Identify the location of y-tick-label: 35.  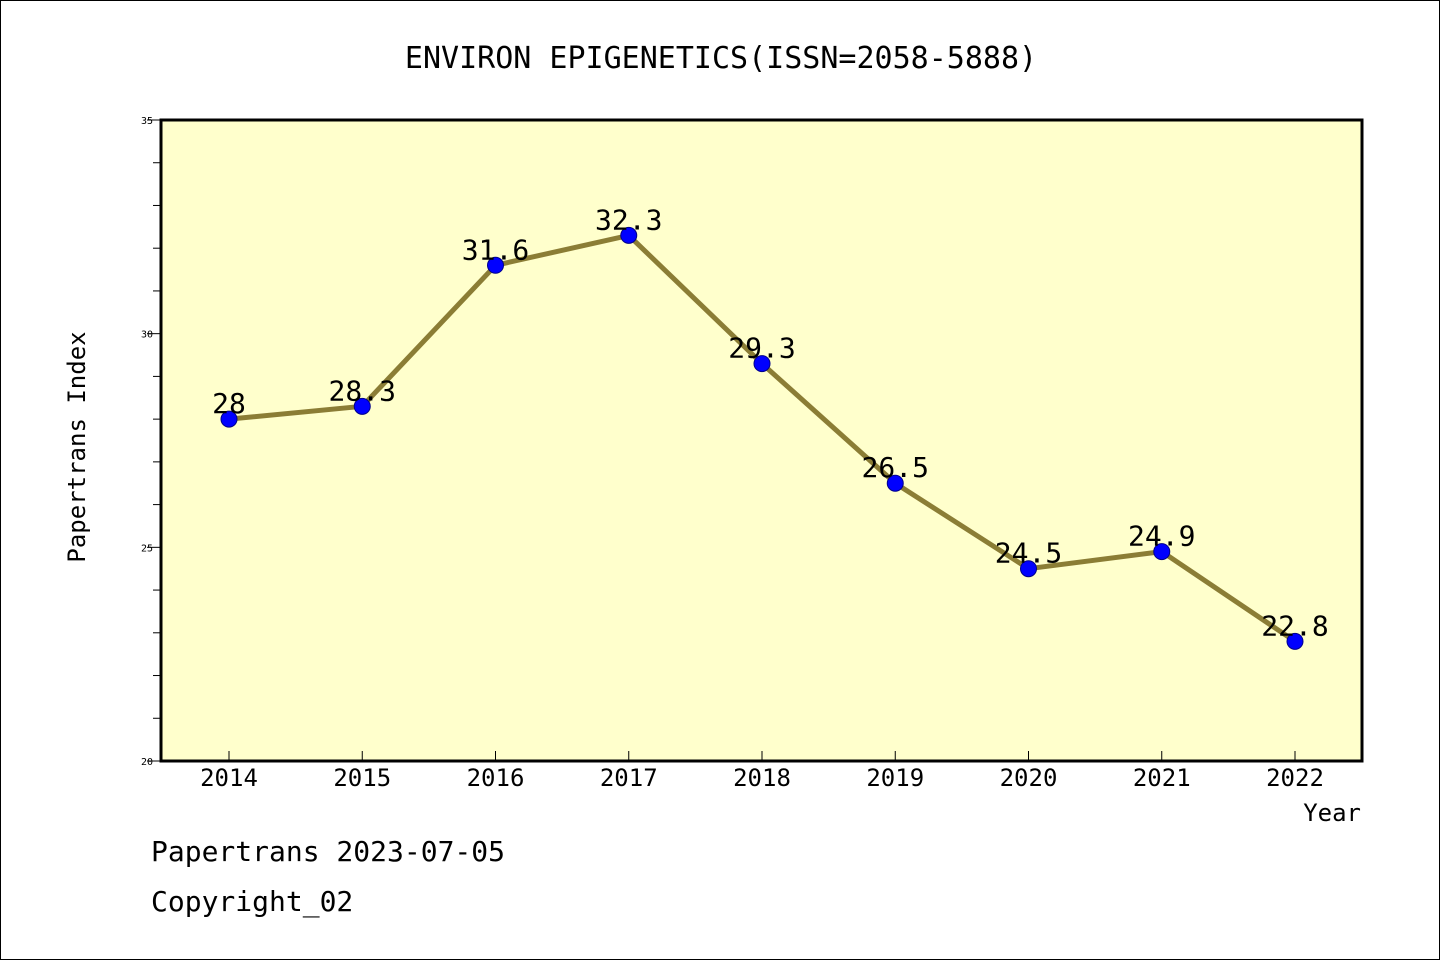
(147, 121).